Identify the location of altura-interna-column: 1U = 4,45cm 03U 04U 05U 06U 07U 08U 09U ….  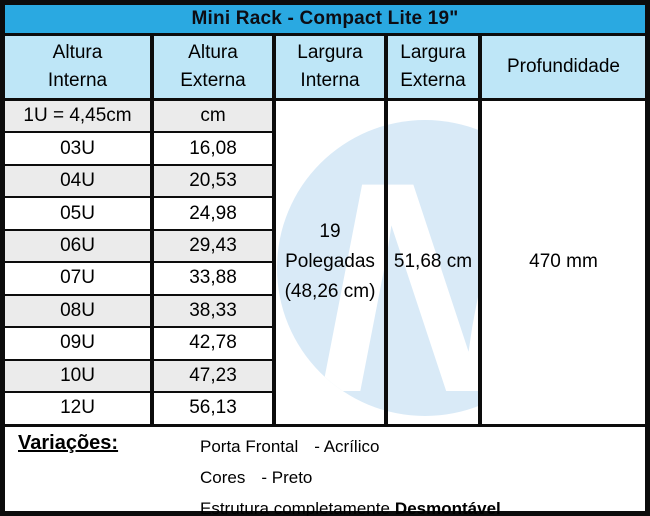
(77, 262).